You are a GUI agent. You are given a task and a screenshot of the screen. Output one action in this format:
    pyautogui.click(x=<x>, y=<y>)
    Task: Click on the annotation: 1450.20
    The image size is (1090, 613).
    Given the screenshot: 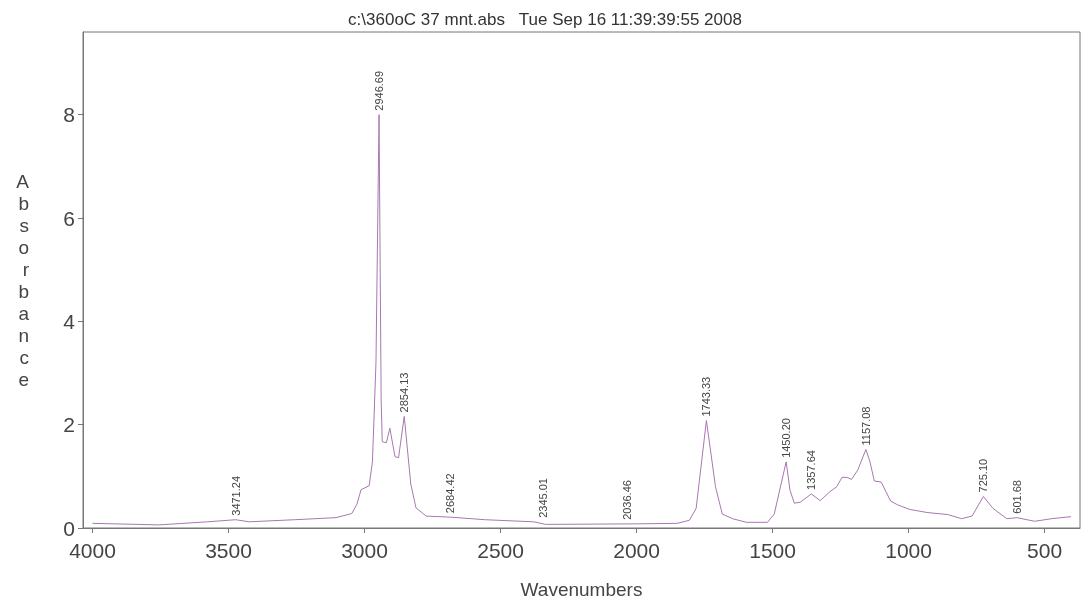 What is the action you would take?
    pyautogui.click(x=786, y=438)
    